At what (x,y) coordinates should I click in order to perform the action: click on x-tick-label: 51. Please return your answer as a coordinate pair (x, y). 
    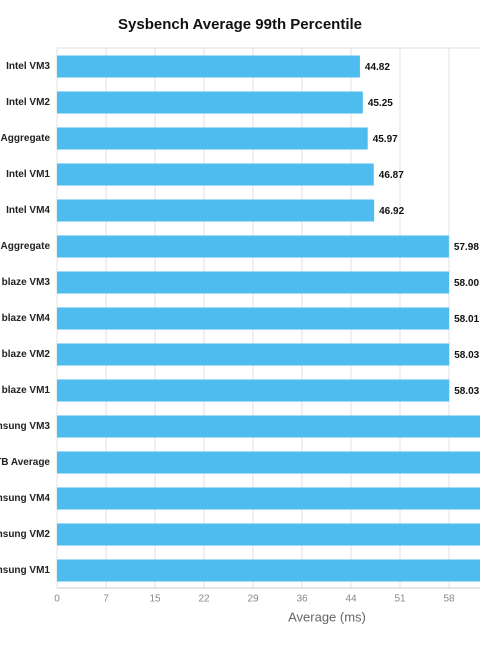
    Looking at the image, I should click on (400, 599).